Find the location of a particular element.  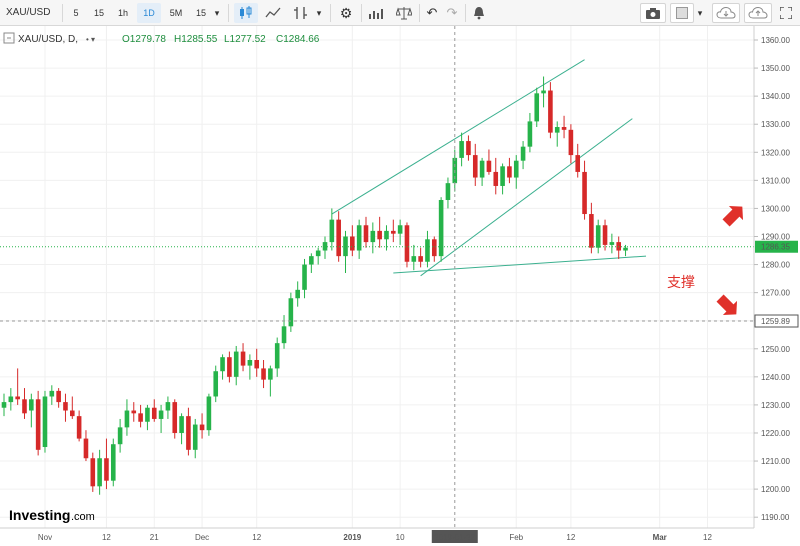

scale-icon is located at coordinates (404, 13).